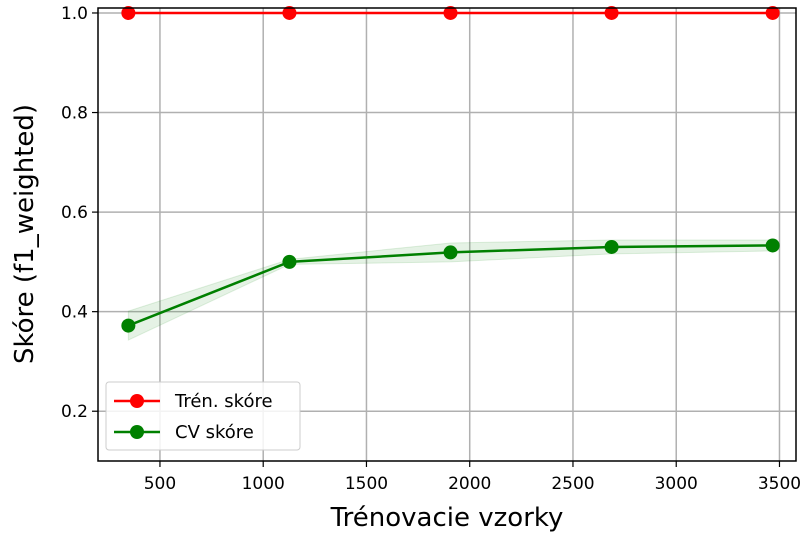 This screenshot has width=803, height=536. I want to click on legend: Trén. skóre CV skóre, so click(203, 416).